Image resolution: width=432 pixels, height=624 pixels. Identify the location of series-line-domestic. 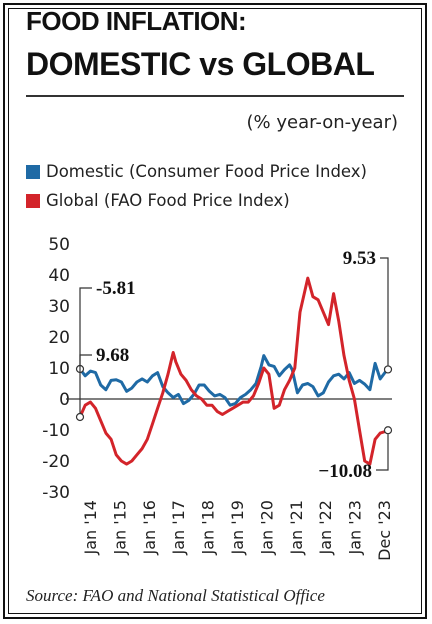
(234, 380).